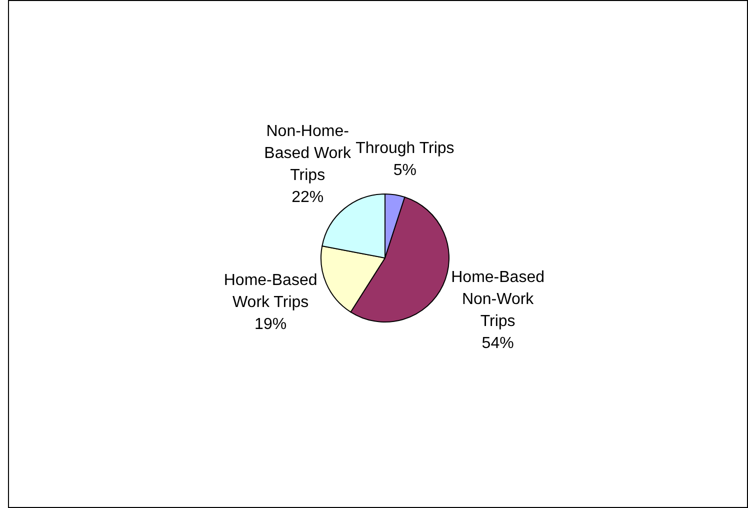 The height and width of the screenshot is (508, 748). What do you see at coordinates (498, 299) in the screenshot?
I see `slice-label: Home-Based Non-Work Trips` at bounding box center [498, 299].